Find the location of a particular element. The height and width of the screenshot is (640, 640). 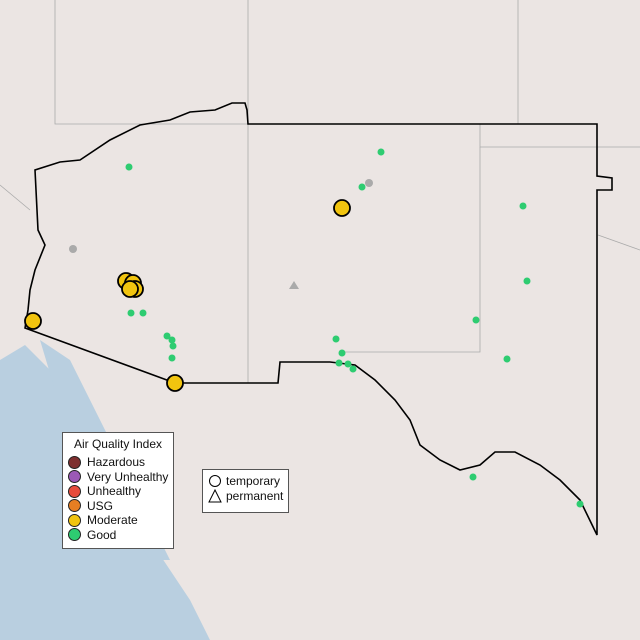

legend-item-good: Good is located at coordinates (118, 535).